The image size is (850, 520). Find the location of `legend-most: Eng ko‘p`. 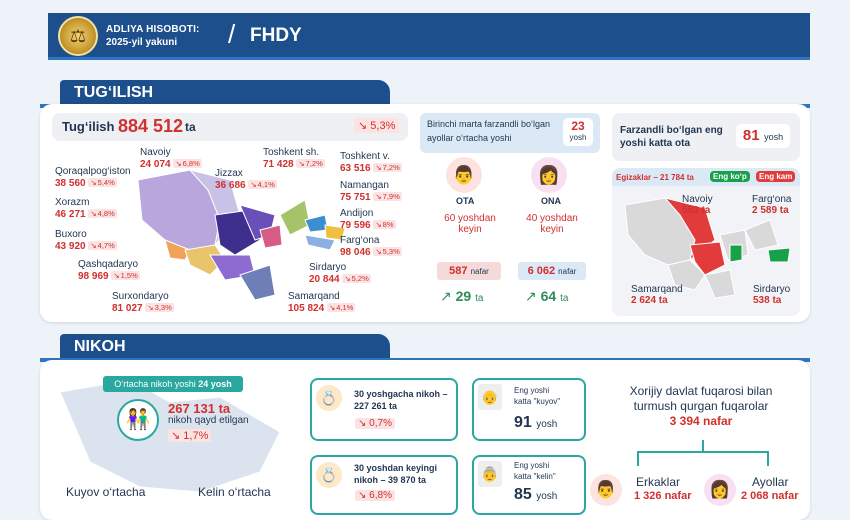

legend-most: Eng ko‘p is located at coordinates (730, 176).